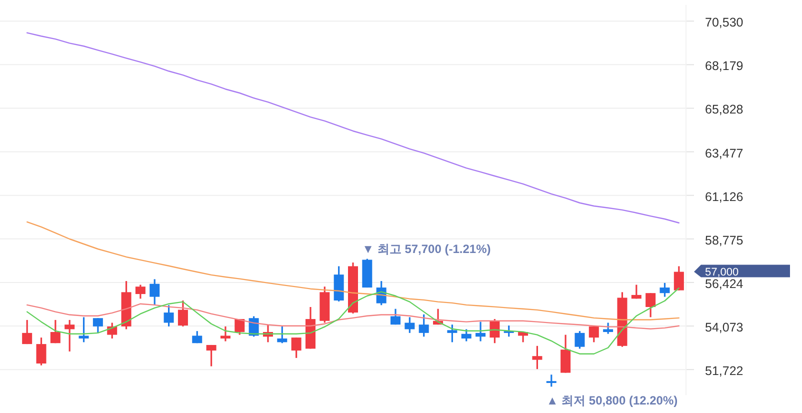  What do you see at coordinates (724, 23) in the screenshot?
I see `ytick: 70,530` at bounding box center [724, 23].